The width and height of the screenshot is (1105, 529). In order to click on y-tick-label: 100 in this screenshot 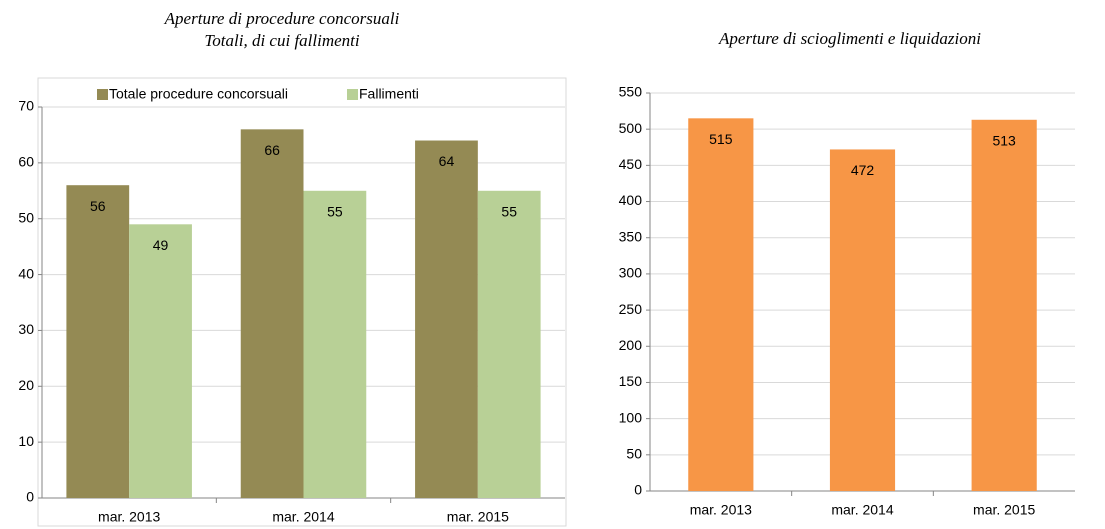, I will do `click(631, 417)`.